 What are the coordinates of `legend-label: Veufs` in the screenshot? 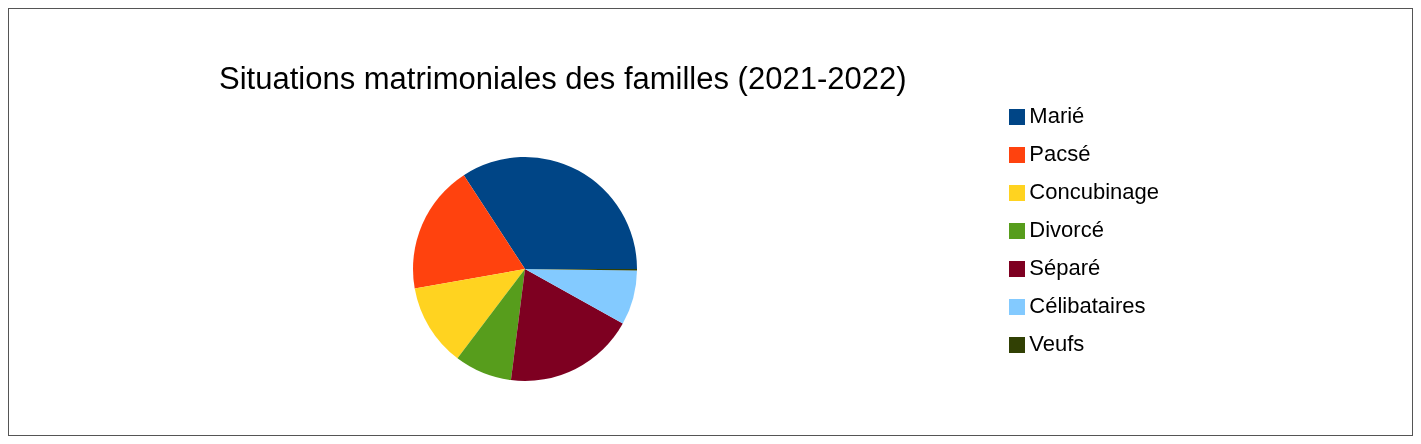 It's located at (1057, 343).